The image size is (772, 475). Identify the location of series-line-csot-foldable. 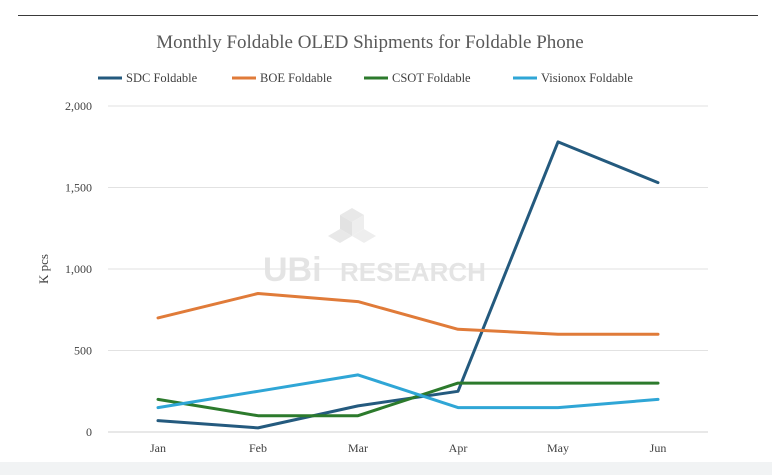
(408, 399).